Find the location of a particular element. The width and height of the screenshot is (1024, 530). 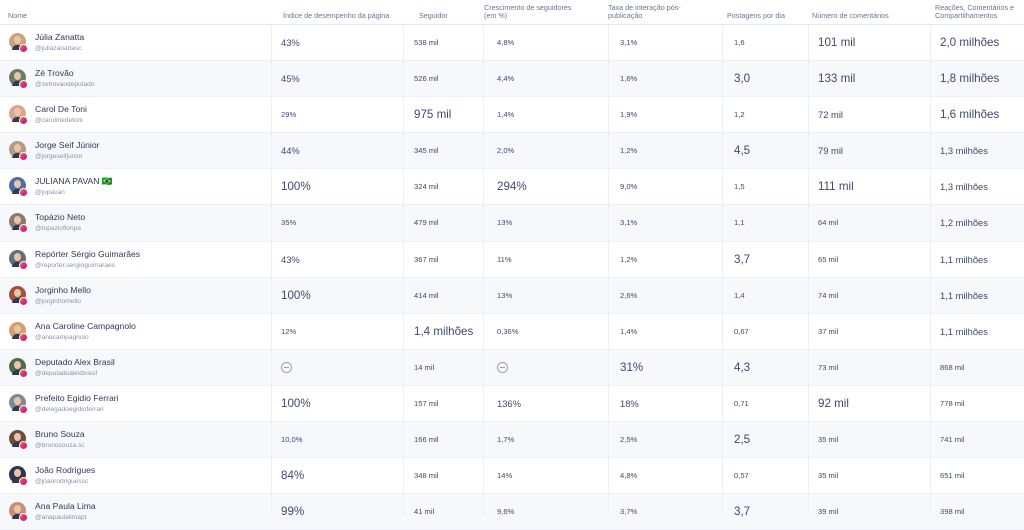

cell-crescimento: 0,36% is located at coordinates (508, 331).